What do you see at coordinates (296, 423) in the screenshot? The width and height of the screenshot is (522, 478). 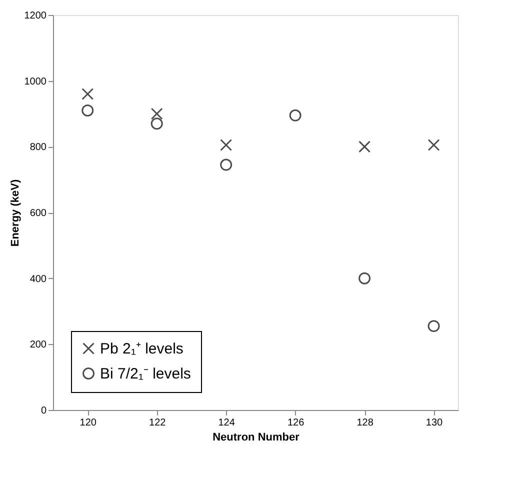 I see `x-tick-label: 126` at bounding box center [296, 423].